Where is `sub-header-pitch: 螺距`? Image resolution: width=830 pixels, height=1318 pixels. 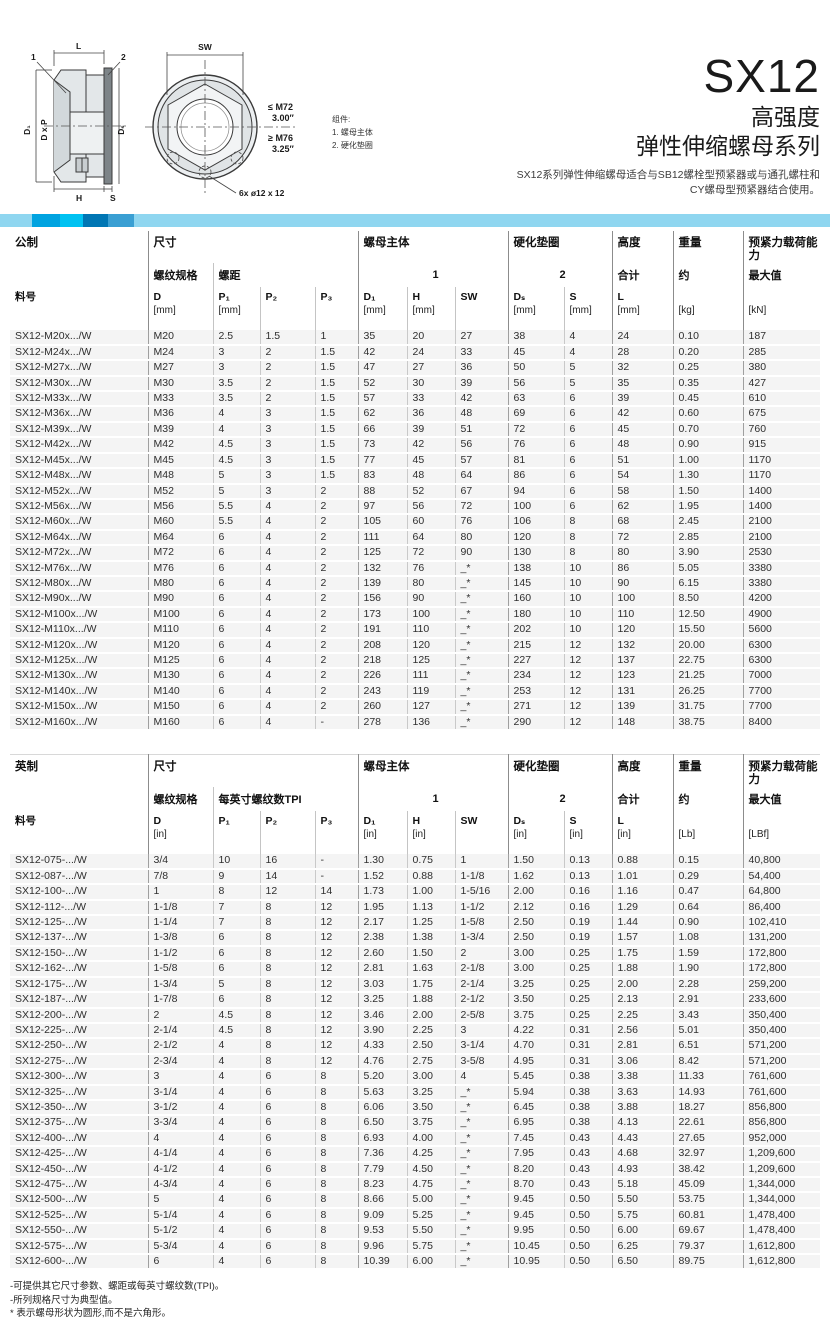 sub-header-pitch: 螺距 is located at coordinates (285, 275).